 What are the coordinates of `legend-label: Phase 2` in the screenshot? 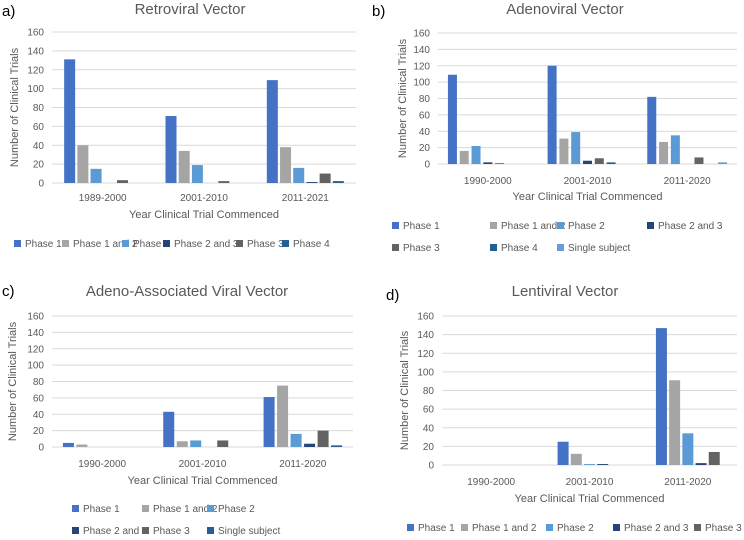 It's located at (586, 226).